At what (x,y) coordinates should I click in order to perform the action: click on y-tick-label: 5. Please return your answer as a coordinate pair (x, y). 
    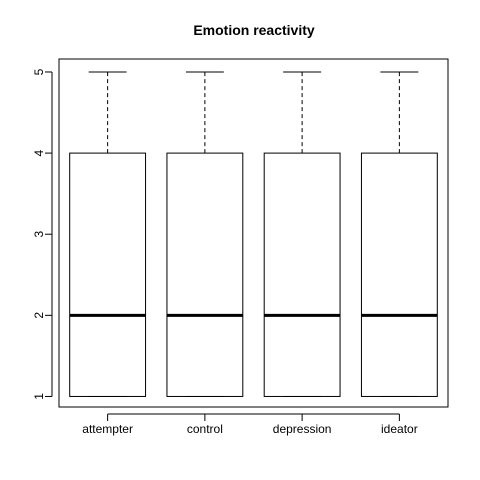
    Looking at the image, I should click on (39, 71).